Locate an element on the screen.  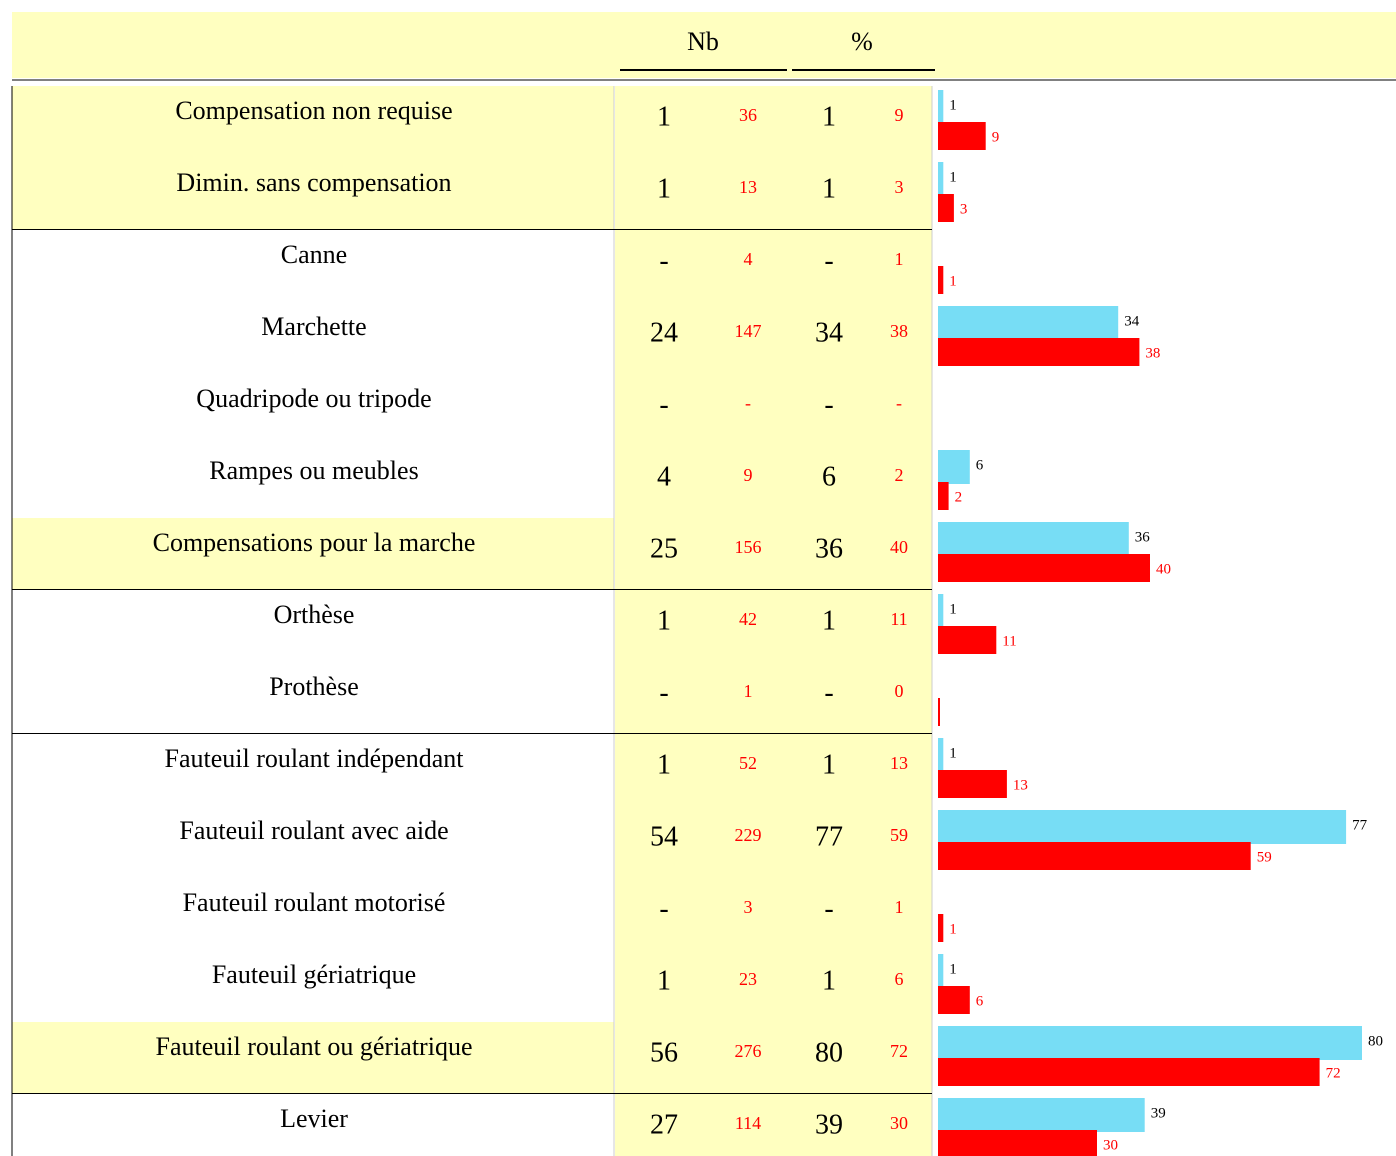
pct: 6 is located at coordinates (829, 476).